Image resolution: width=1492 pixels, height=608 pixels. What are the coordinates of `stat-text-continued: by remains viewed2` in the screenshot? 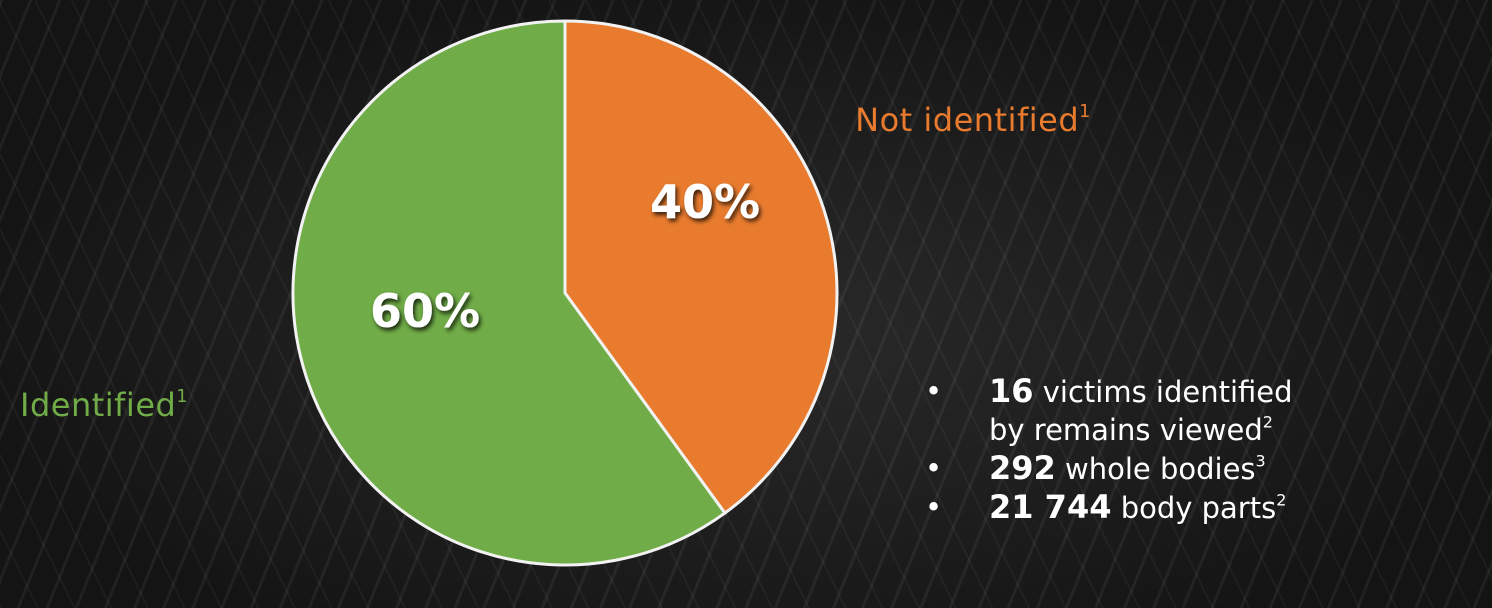 It's located at (1131, 429).